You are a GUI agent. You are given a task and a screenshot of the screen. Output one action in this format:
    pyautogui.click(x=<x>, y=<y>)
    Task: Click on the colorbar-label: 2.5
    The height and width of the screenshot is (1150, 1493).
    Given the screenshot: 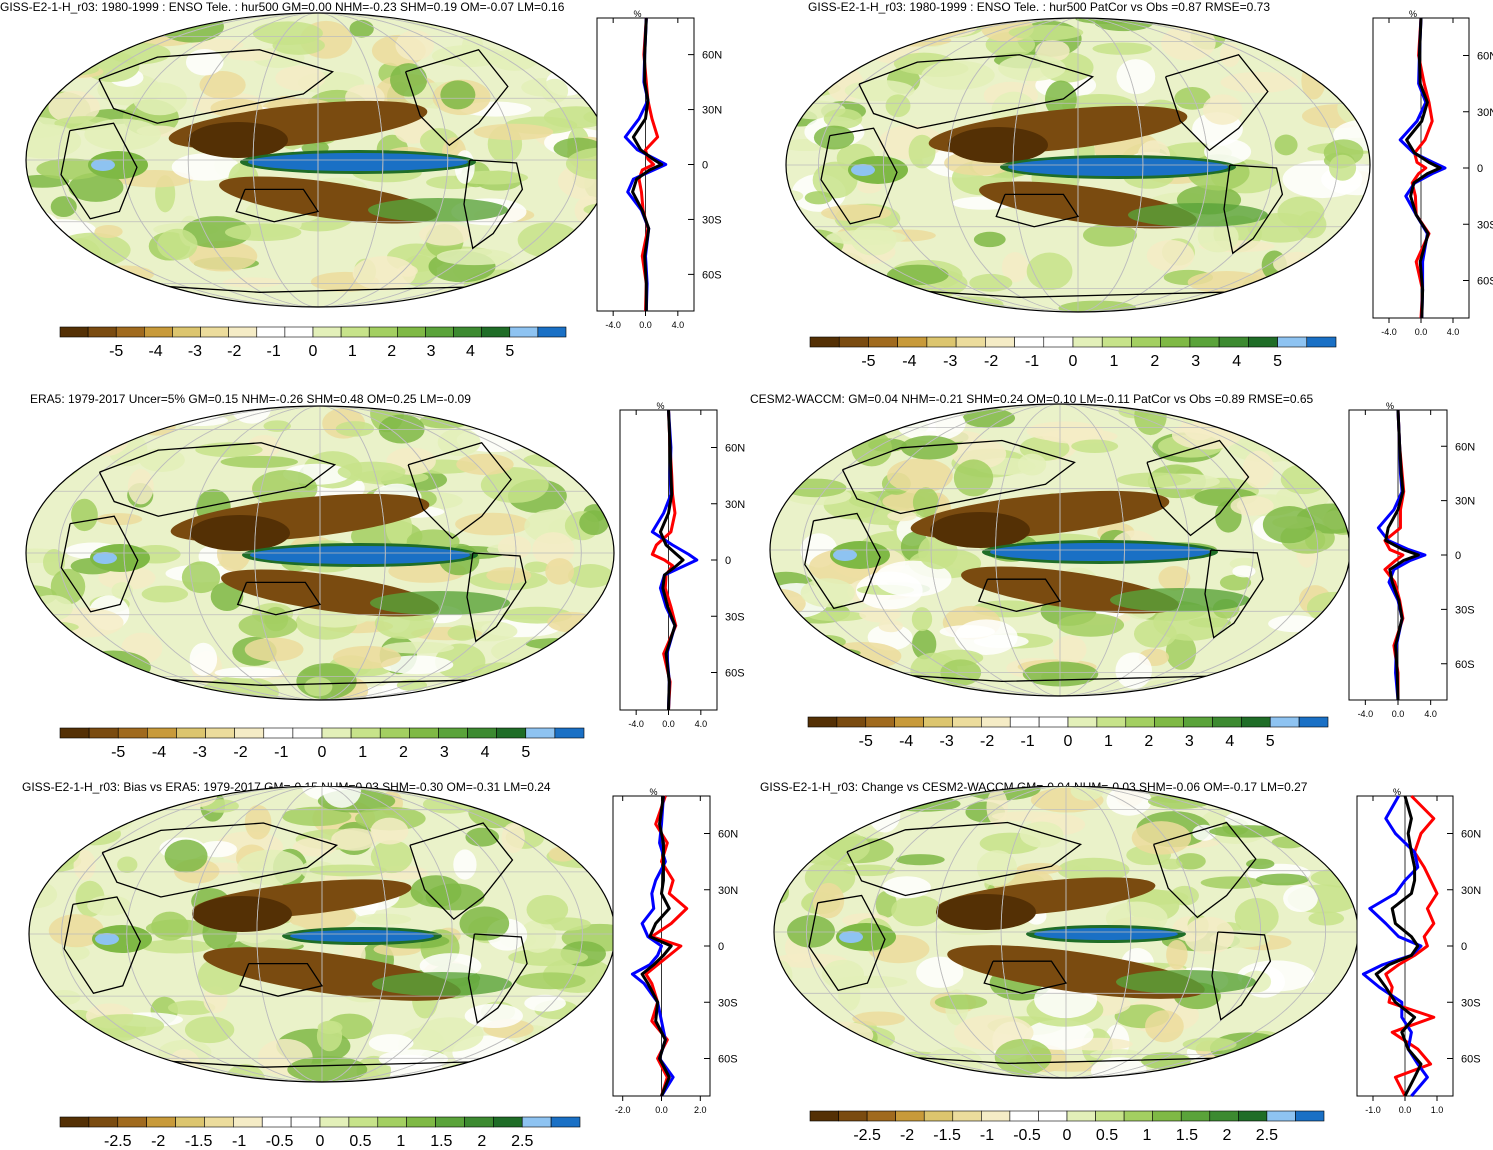 What is the action you would take?
    pyautogui.click(x=522, y=1141)
    